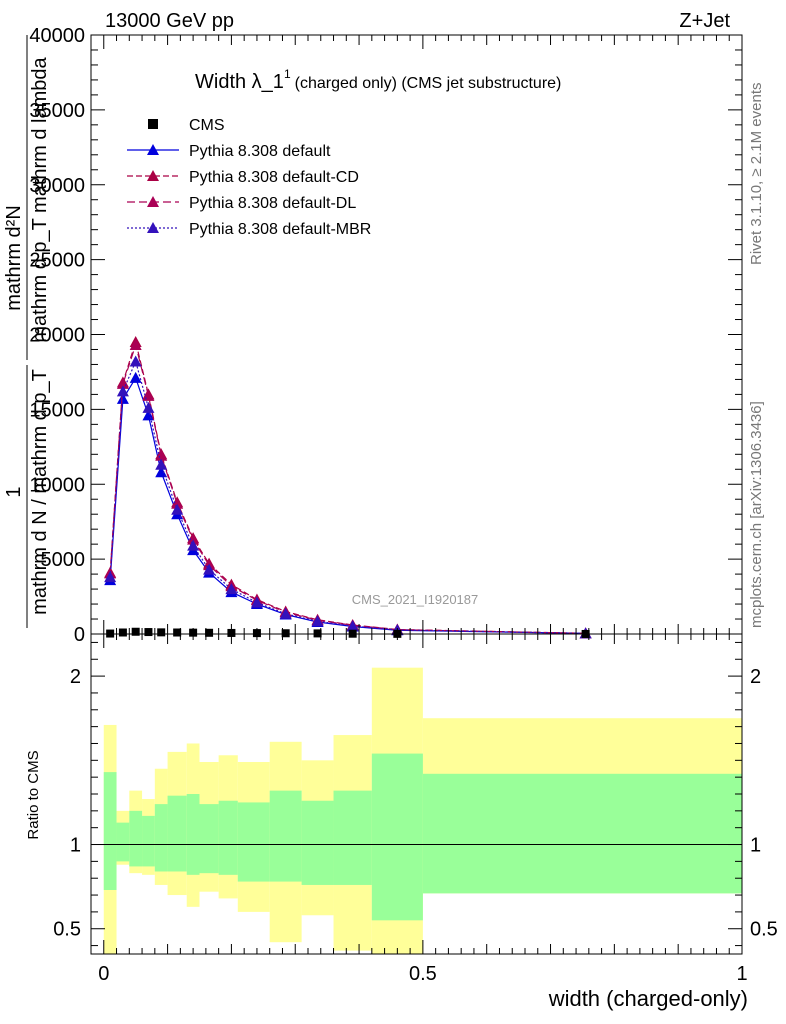 This screenshot has width=786, height=1024. Describe the element at coordinates (755, 846) in the screenshot. I see `ratio-y-tick-label-right: 1` at that location.